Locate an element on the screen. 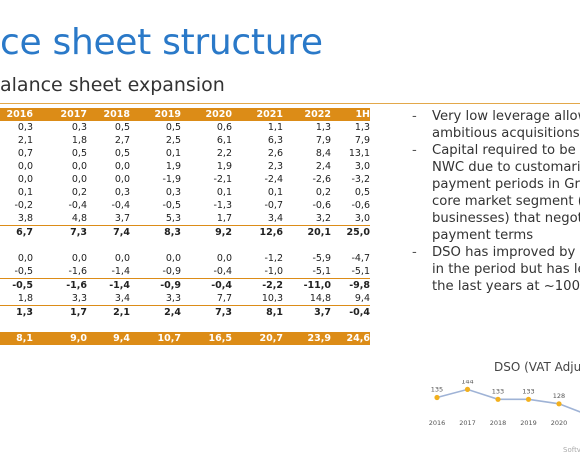  dso-data-label: 135 is located at coordinates (437, 390).